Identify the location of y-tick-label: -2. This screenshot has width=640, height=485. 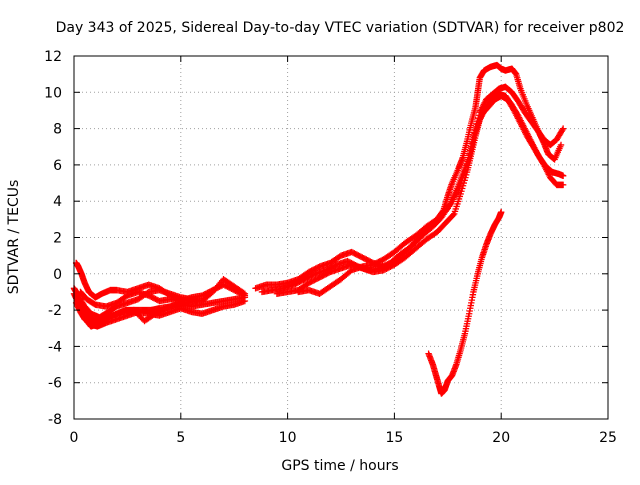
(55, 311).